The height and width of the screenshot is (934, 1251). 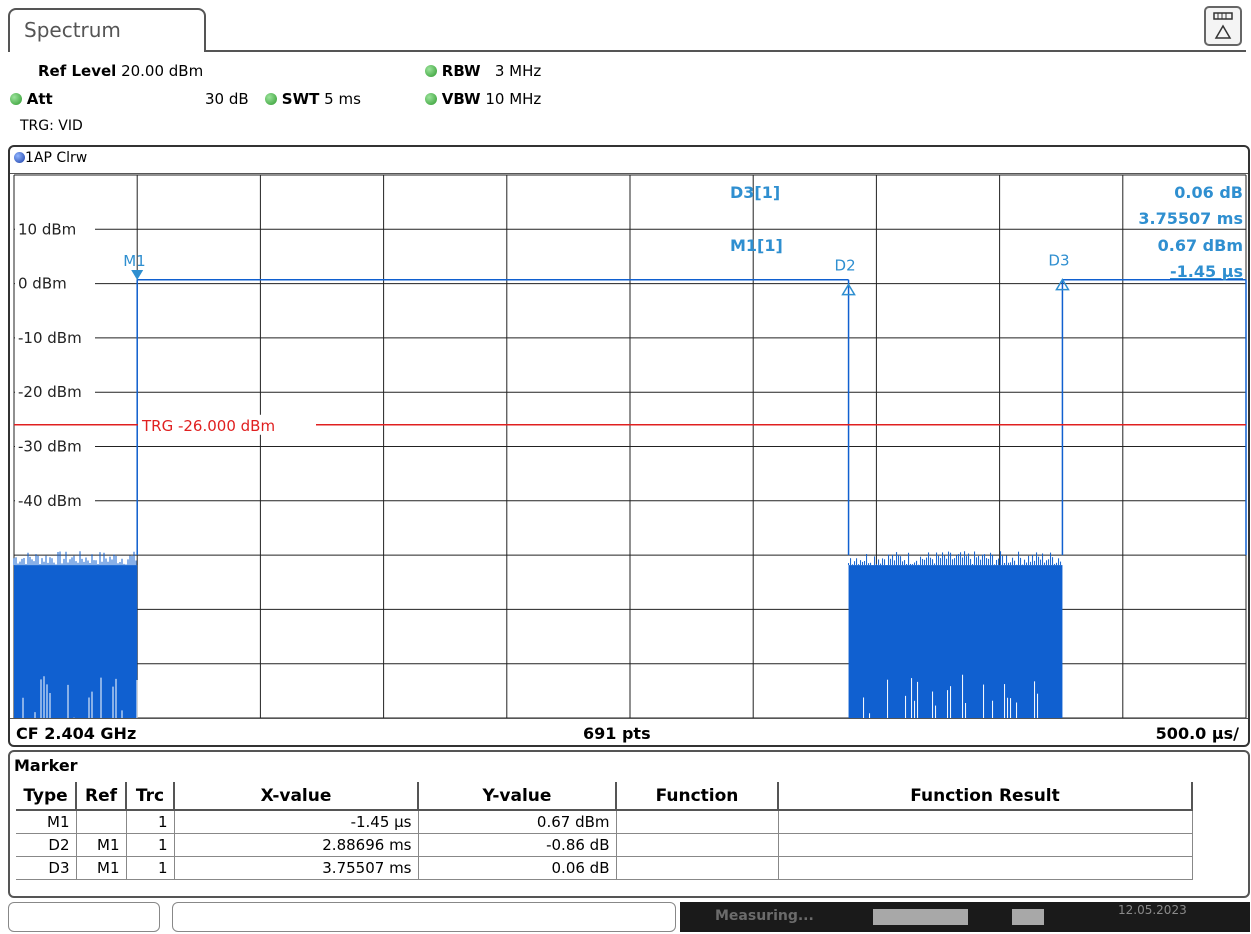 I want to click on swt: SWT 5 ms, so click(x=313, y=99).